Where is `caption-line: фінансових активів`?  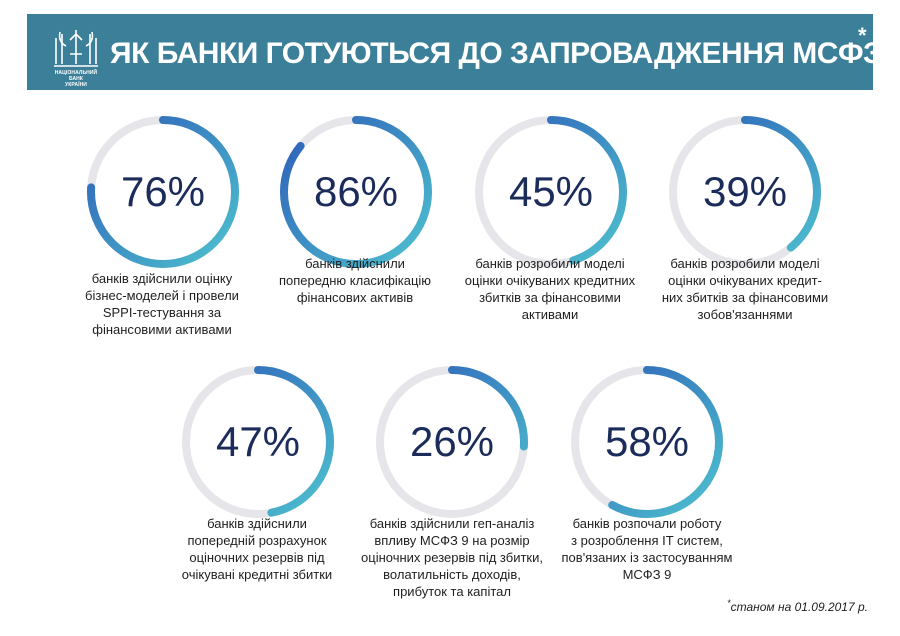
caption-line: фінансових активів is located at coordinates (355, 297).